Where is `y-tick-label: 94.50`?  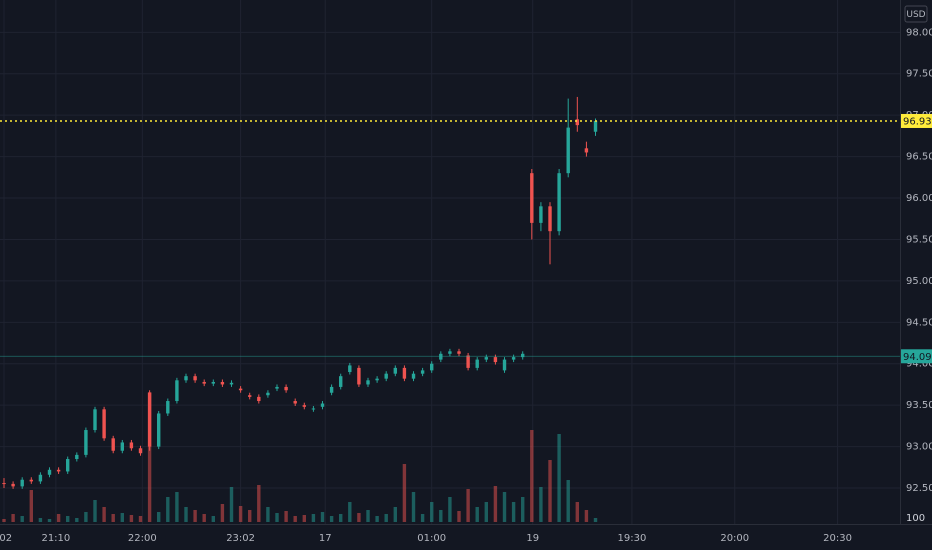
y-tick-label: 94.50 is located at coordinates (919, 322).